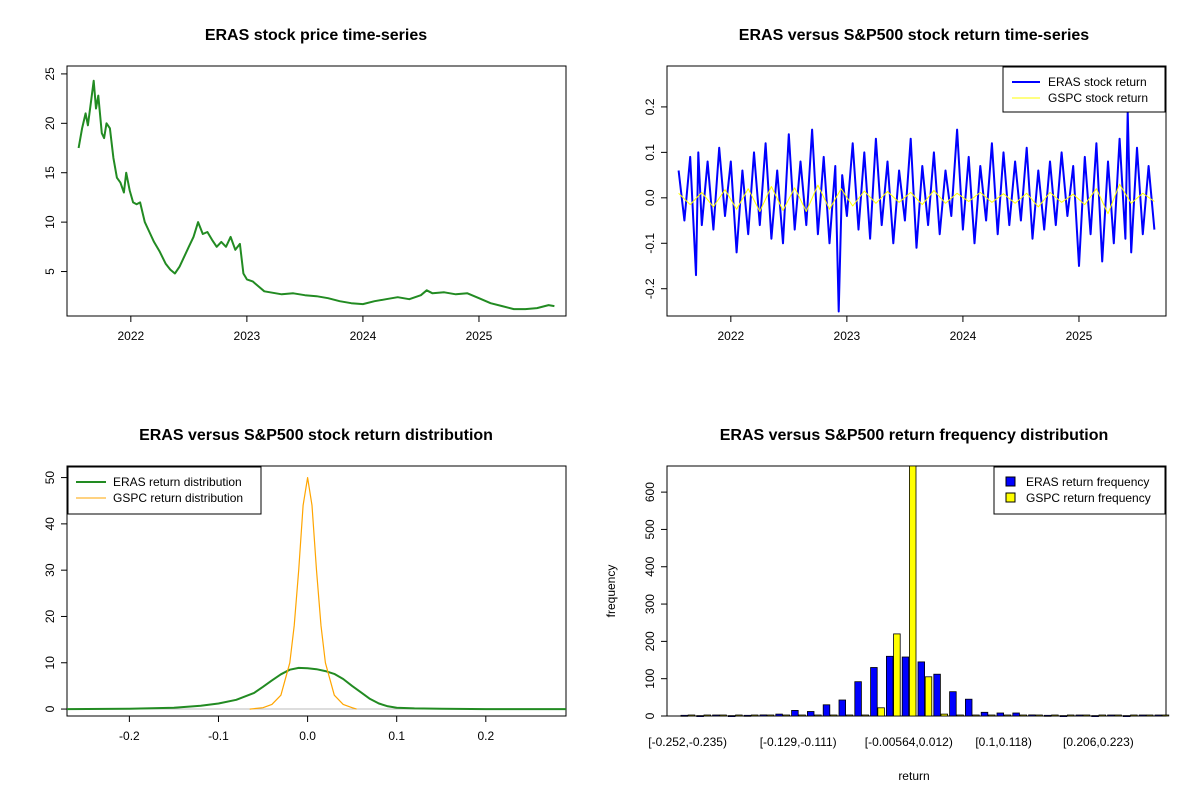 Image resolution: width=1200 pixels, height=800 pixels. What do you see at coordinates (50, 271) in the screenshot?
I see `y-tick-label: 5` at bounding box center [50, 271].